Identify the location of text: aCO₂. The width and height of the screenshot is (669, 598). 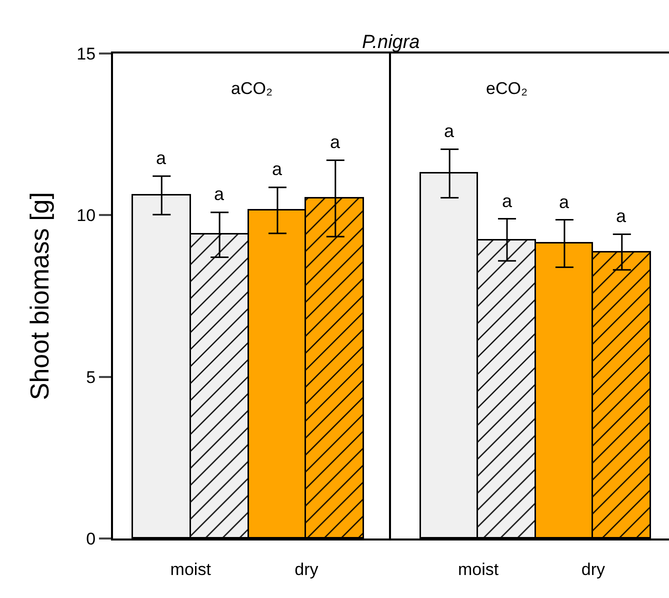
(252, 88).